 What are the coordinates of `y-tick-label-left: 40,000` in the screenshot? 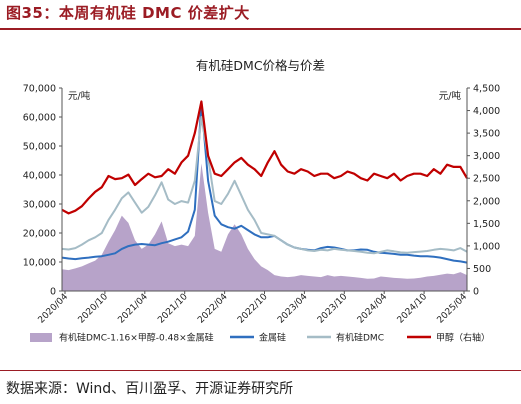 It's located at (39, 176).